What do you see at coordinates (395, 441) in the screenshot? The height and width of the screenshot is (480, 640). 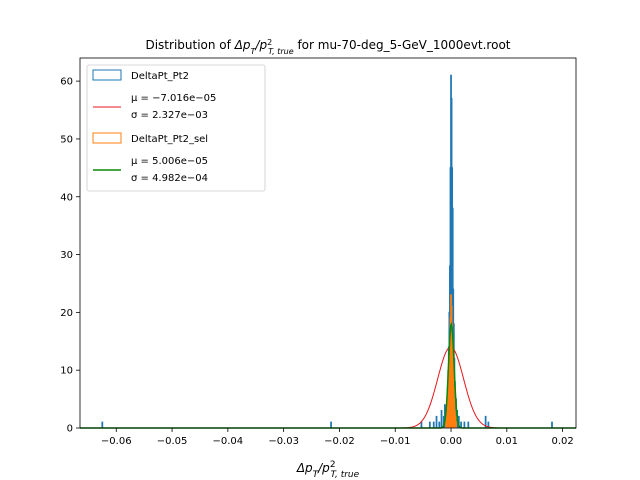 I see `x-tick-label: −0.01` at bounding box center [395, 441].